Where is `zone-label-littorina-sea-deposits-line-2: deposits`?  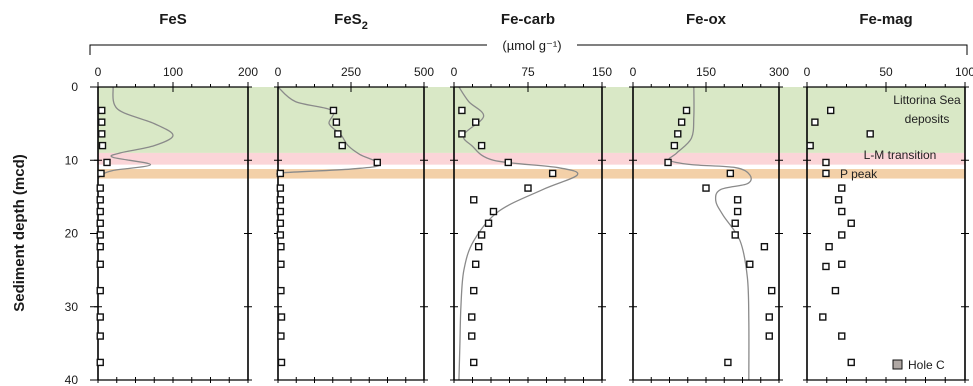
zone-label-littorina-sea-deposits-line-2: deposits is located at coordinates (927, 119).